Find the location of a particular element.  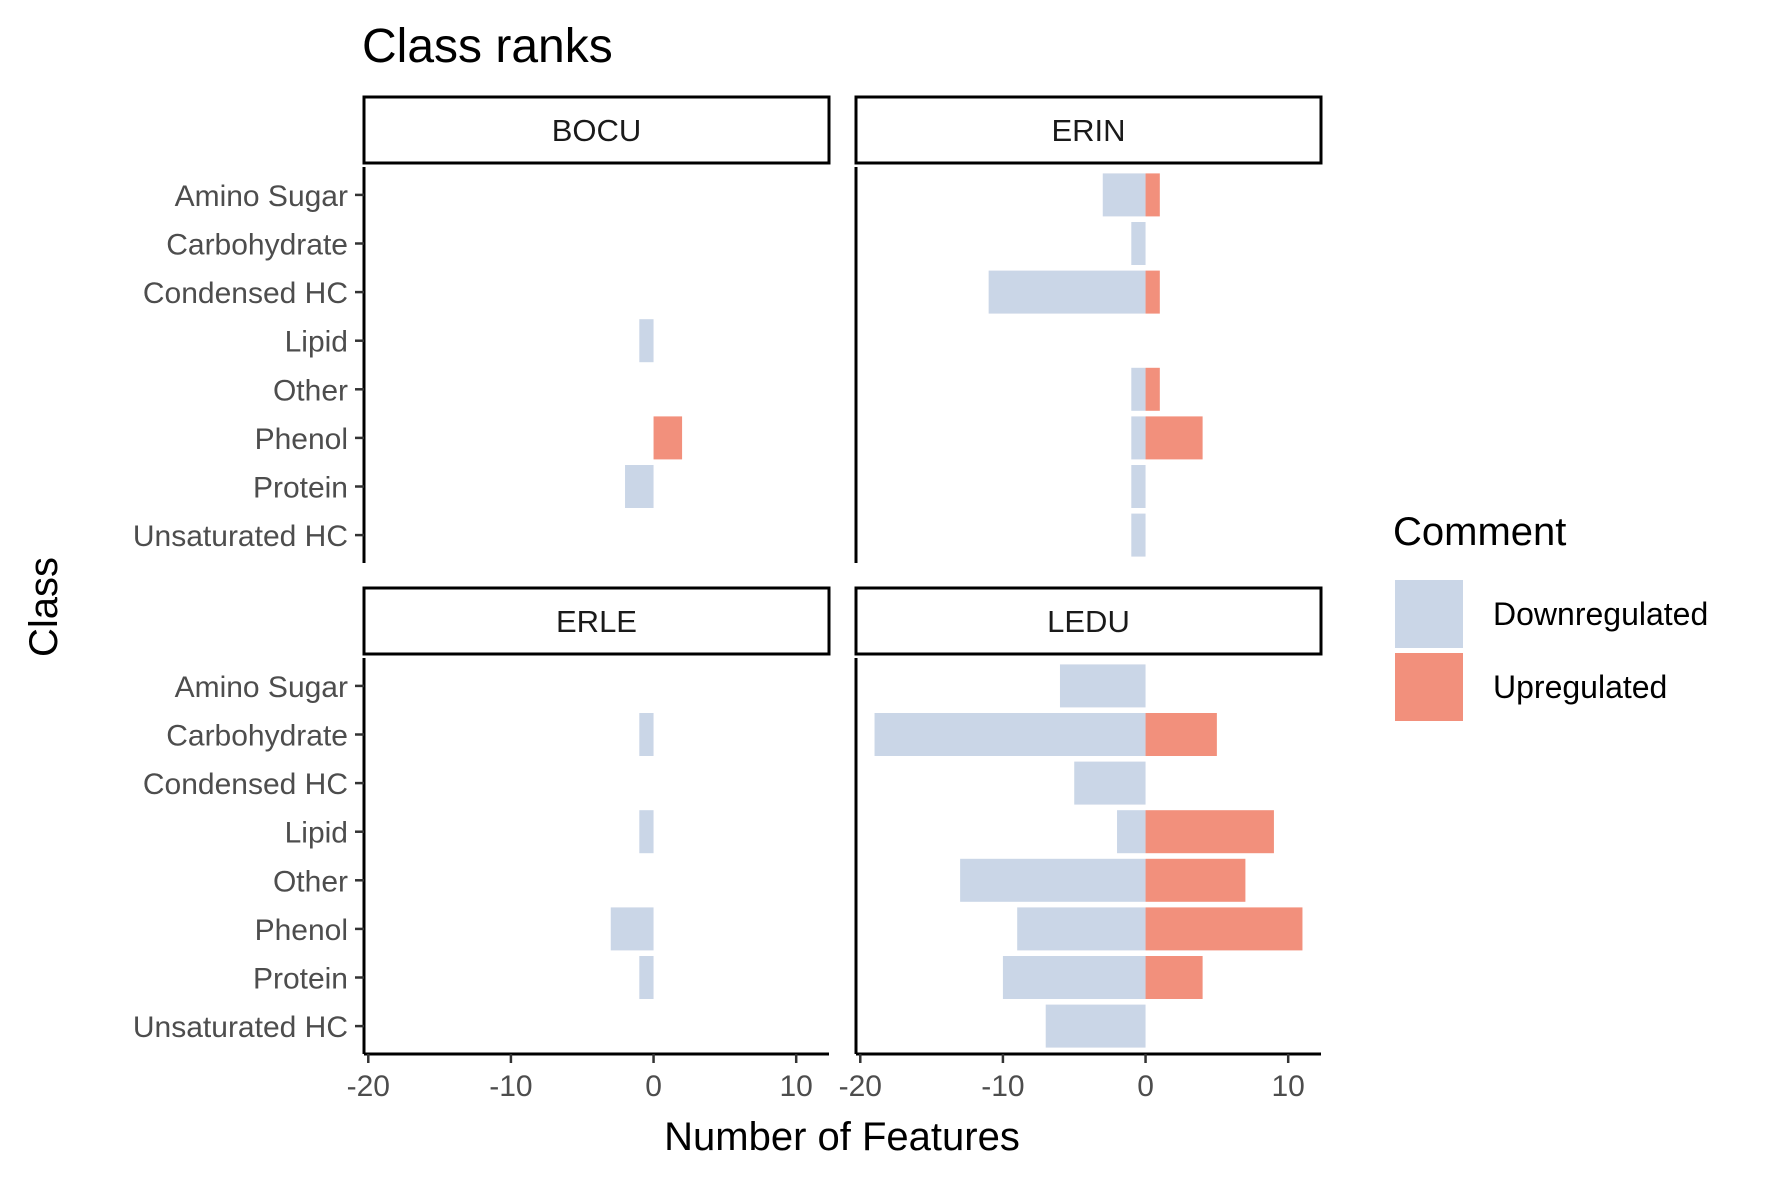

panel-erin: ERIN is located at coordinates (1088, 329).